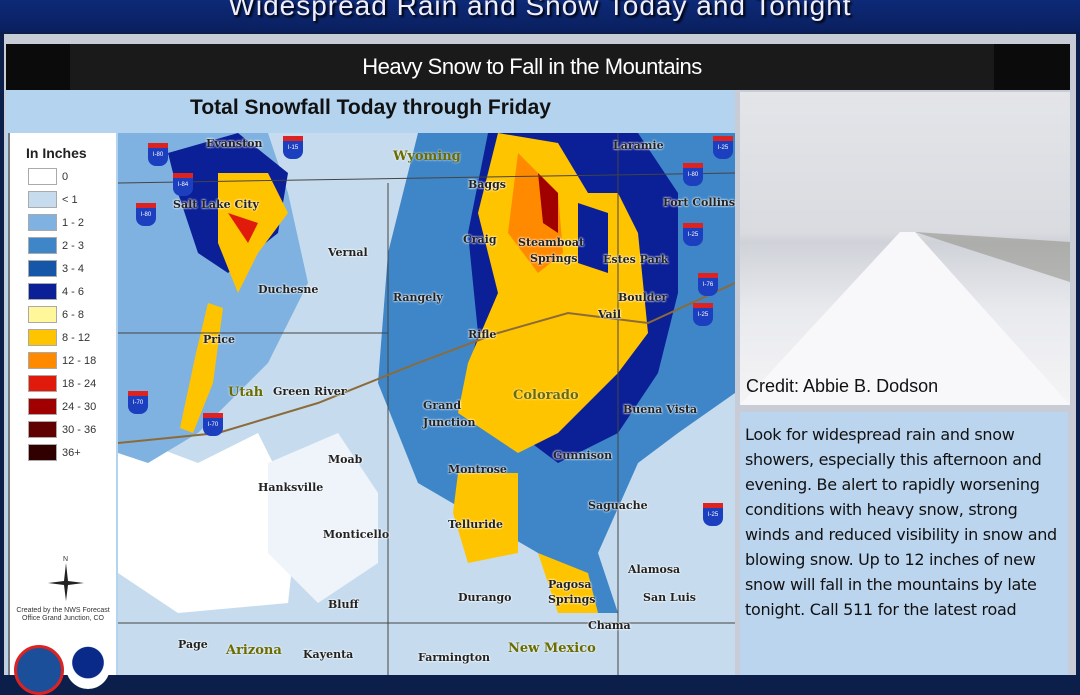 The image size is (1080, 695). I want to click on state-label: Utah, so click(246, 392).